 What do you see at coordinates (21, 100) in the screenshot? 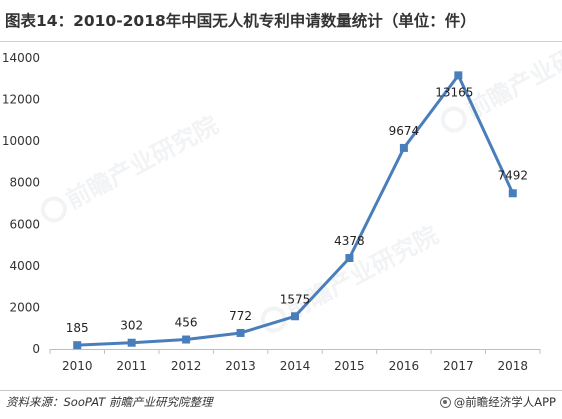
I see `y-tick-label-12000: 12000` at bounding box center [21, 100].